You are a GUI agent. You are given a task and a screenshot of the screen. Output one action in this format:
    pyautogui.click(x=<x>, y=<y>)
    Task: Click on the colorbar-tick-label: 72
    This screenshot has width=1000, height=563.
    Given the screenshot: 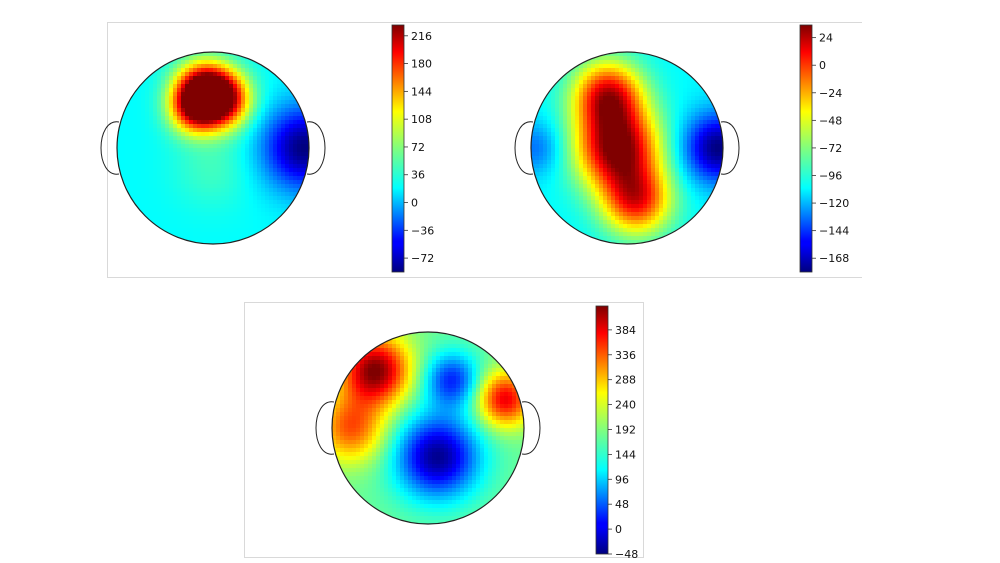 What is the action you would take?
    pyautogui.click(x=418, y=147)
    